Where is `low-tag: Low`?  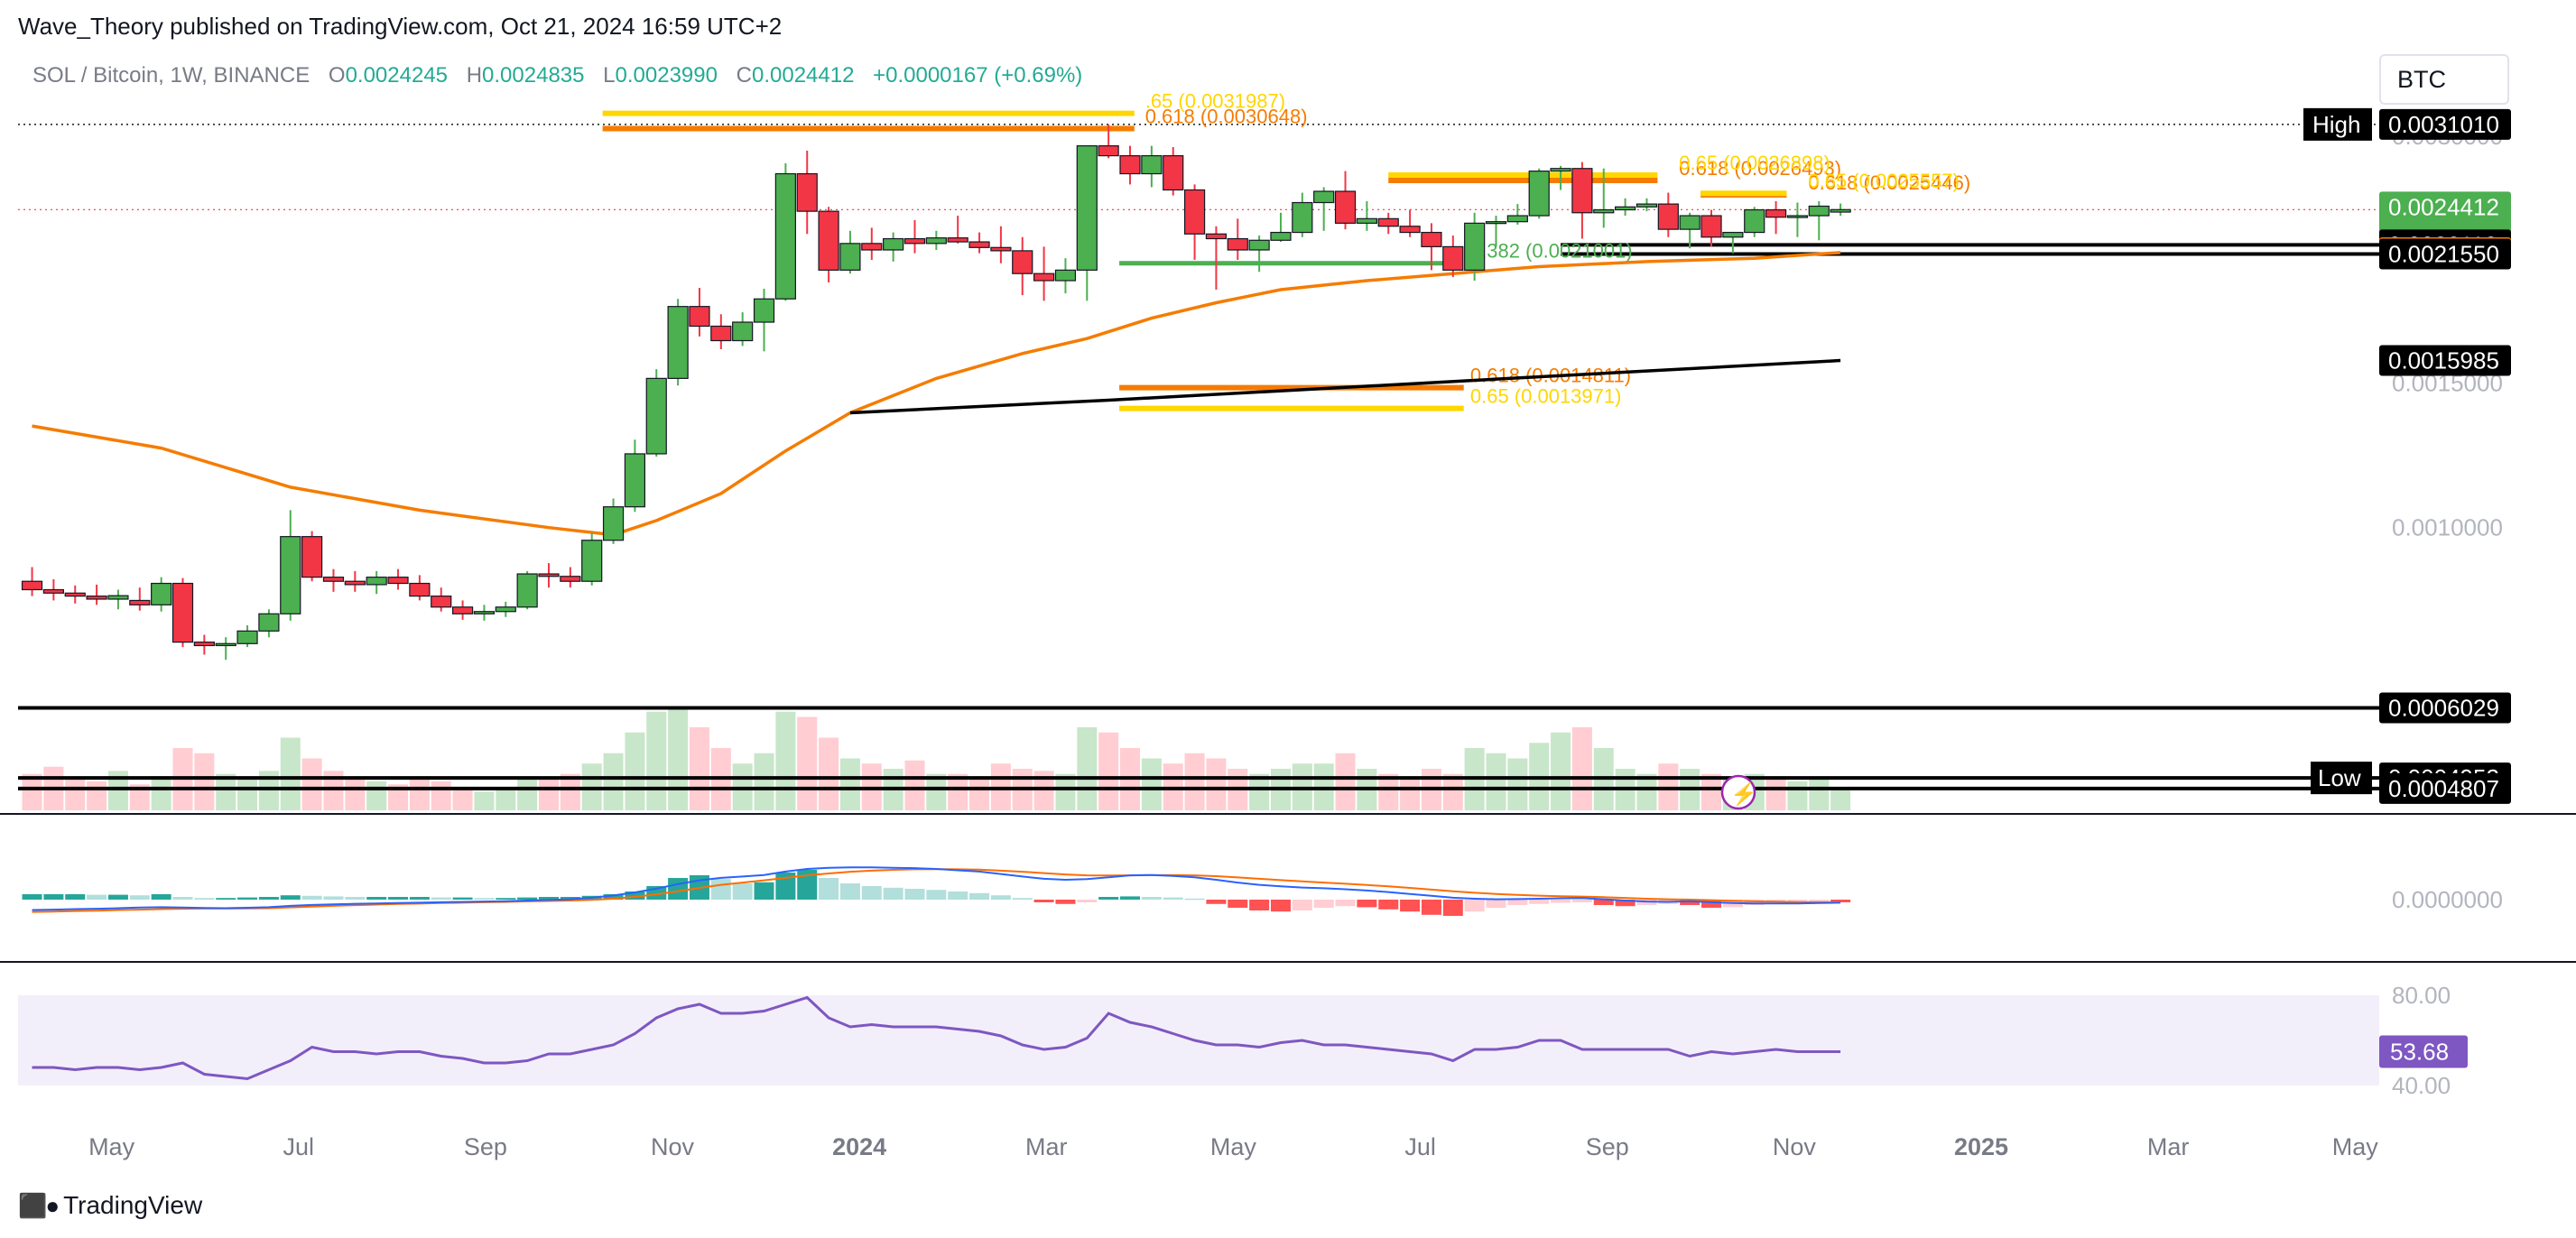 low-tag: Low is located at coordinates (2339, 778).